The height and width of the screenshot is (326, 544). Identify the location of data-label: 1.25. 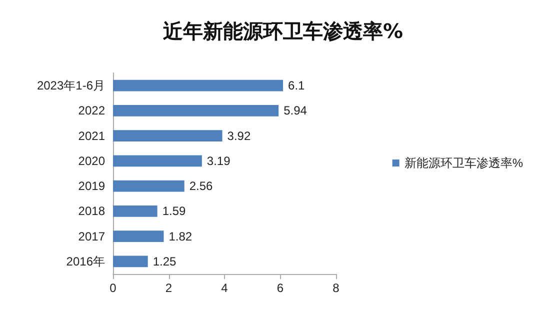
(164, 261).